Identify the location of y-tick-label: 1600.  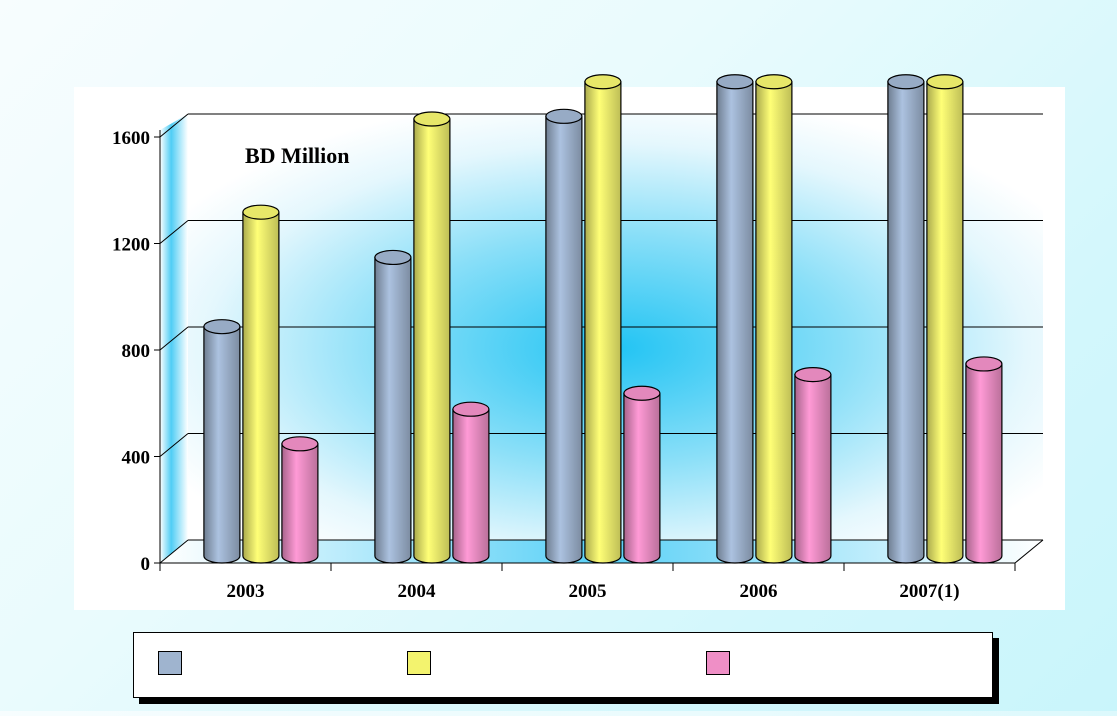
(131, 138).